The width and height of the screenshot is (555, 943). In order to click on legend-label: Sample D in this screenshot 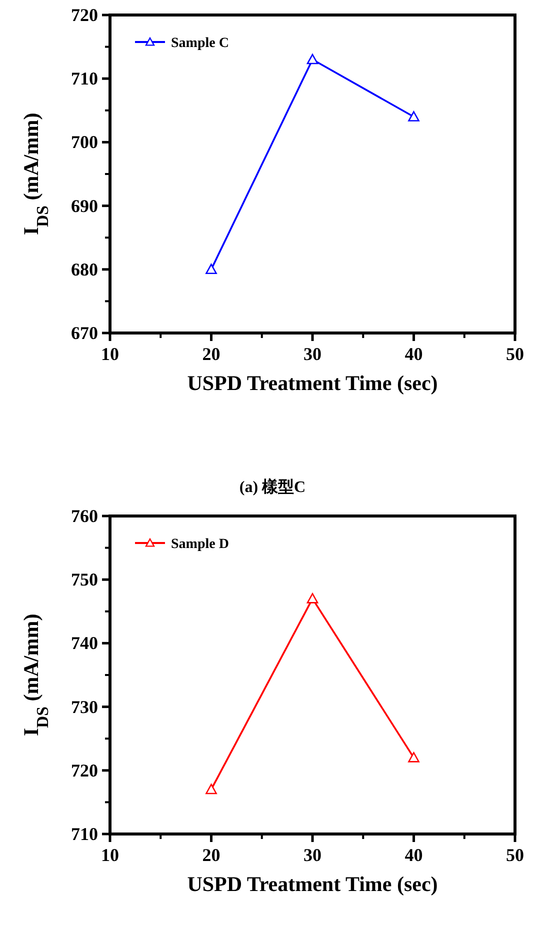, I will do `click(200, 544)`.